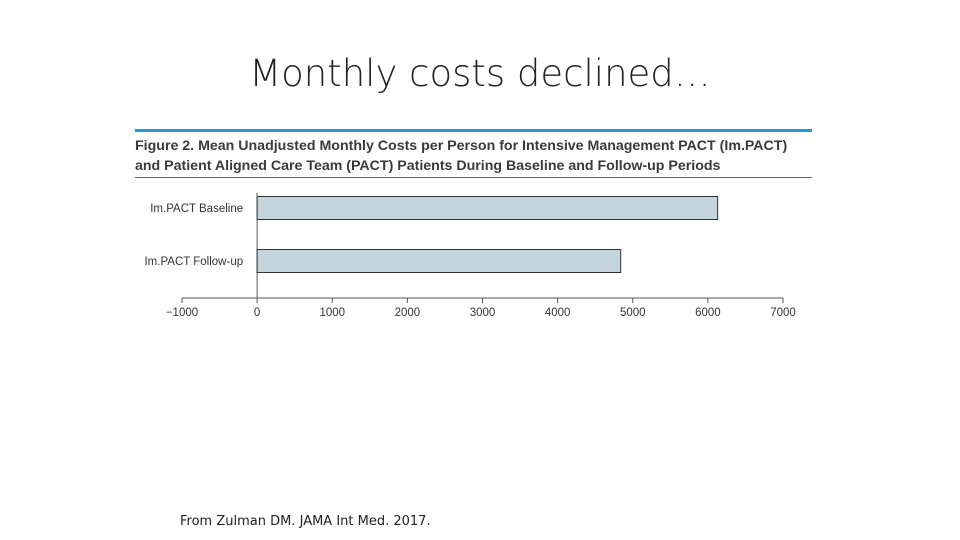 The image size is (960, 540). Describe the element at coordinates (783, 313) in the screenshot. I see `x-tick-label: 7000` at that location.